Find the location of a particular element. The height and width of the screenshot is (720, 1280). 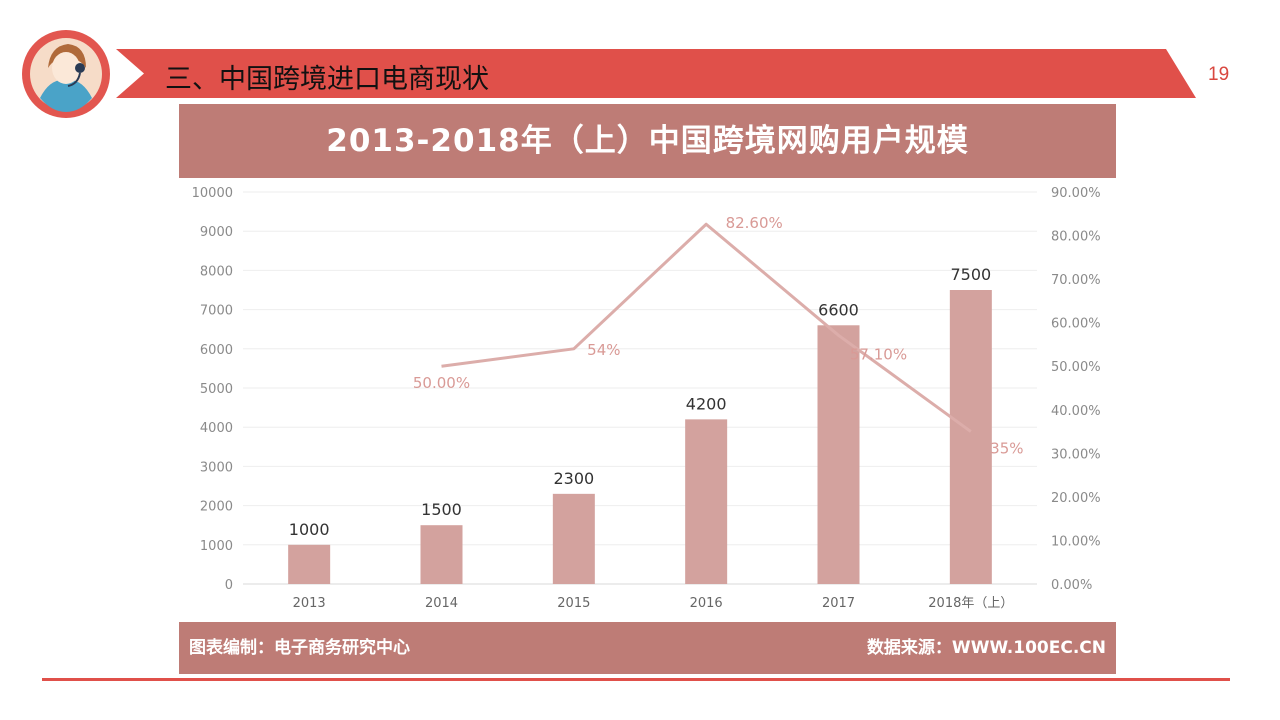

y-right-tick-label: 0.00% is located at coordinates (1071, 585).